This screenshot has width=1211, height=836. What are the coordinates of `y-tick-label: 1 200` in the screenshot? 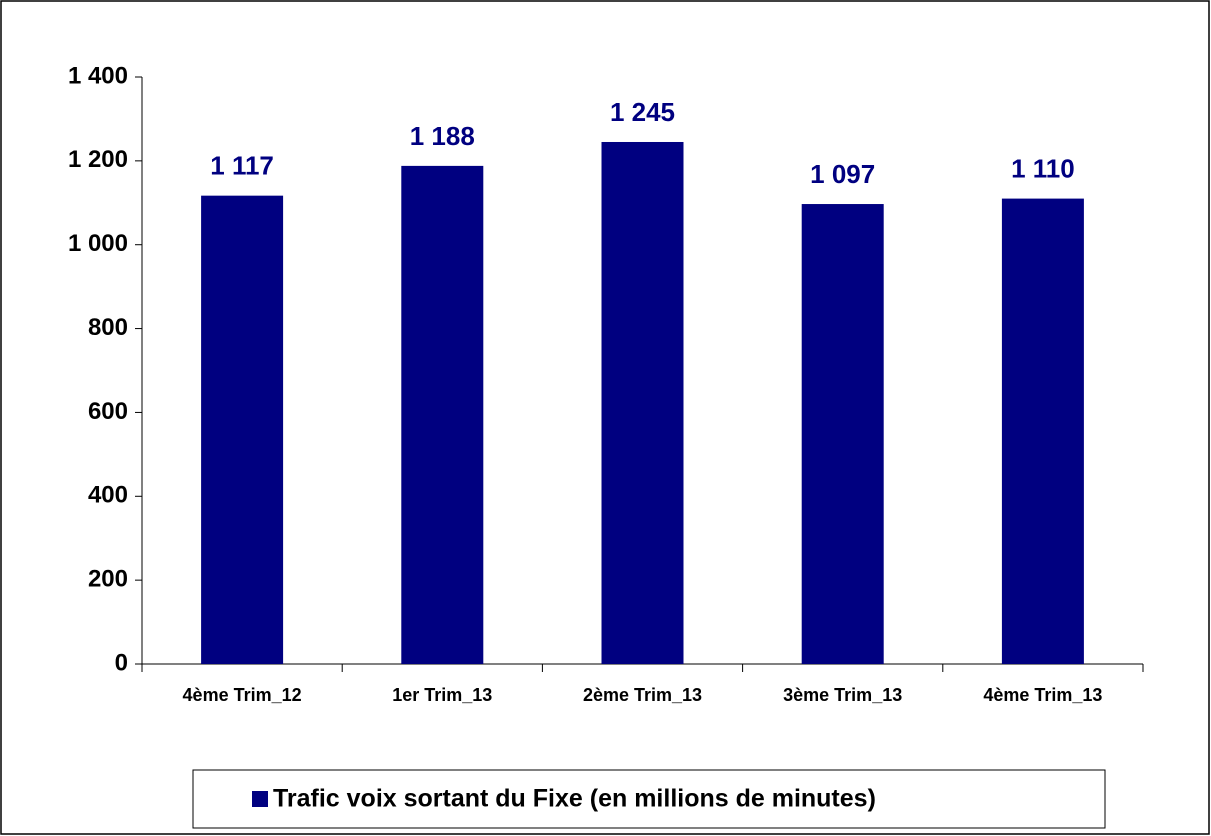 It's located at (98, 159).